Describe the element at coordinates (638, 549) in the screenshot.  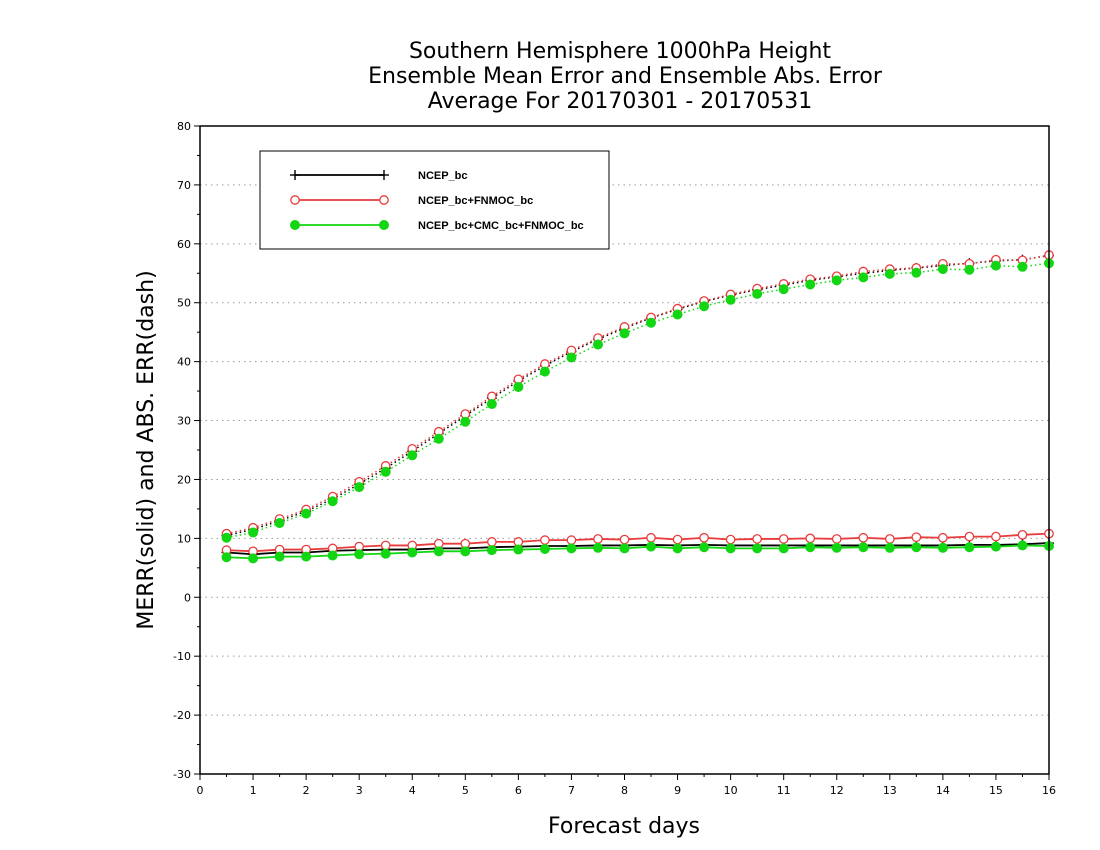
I see `merr-line` at that location.